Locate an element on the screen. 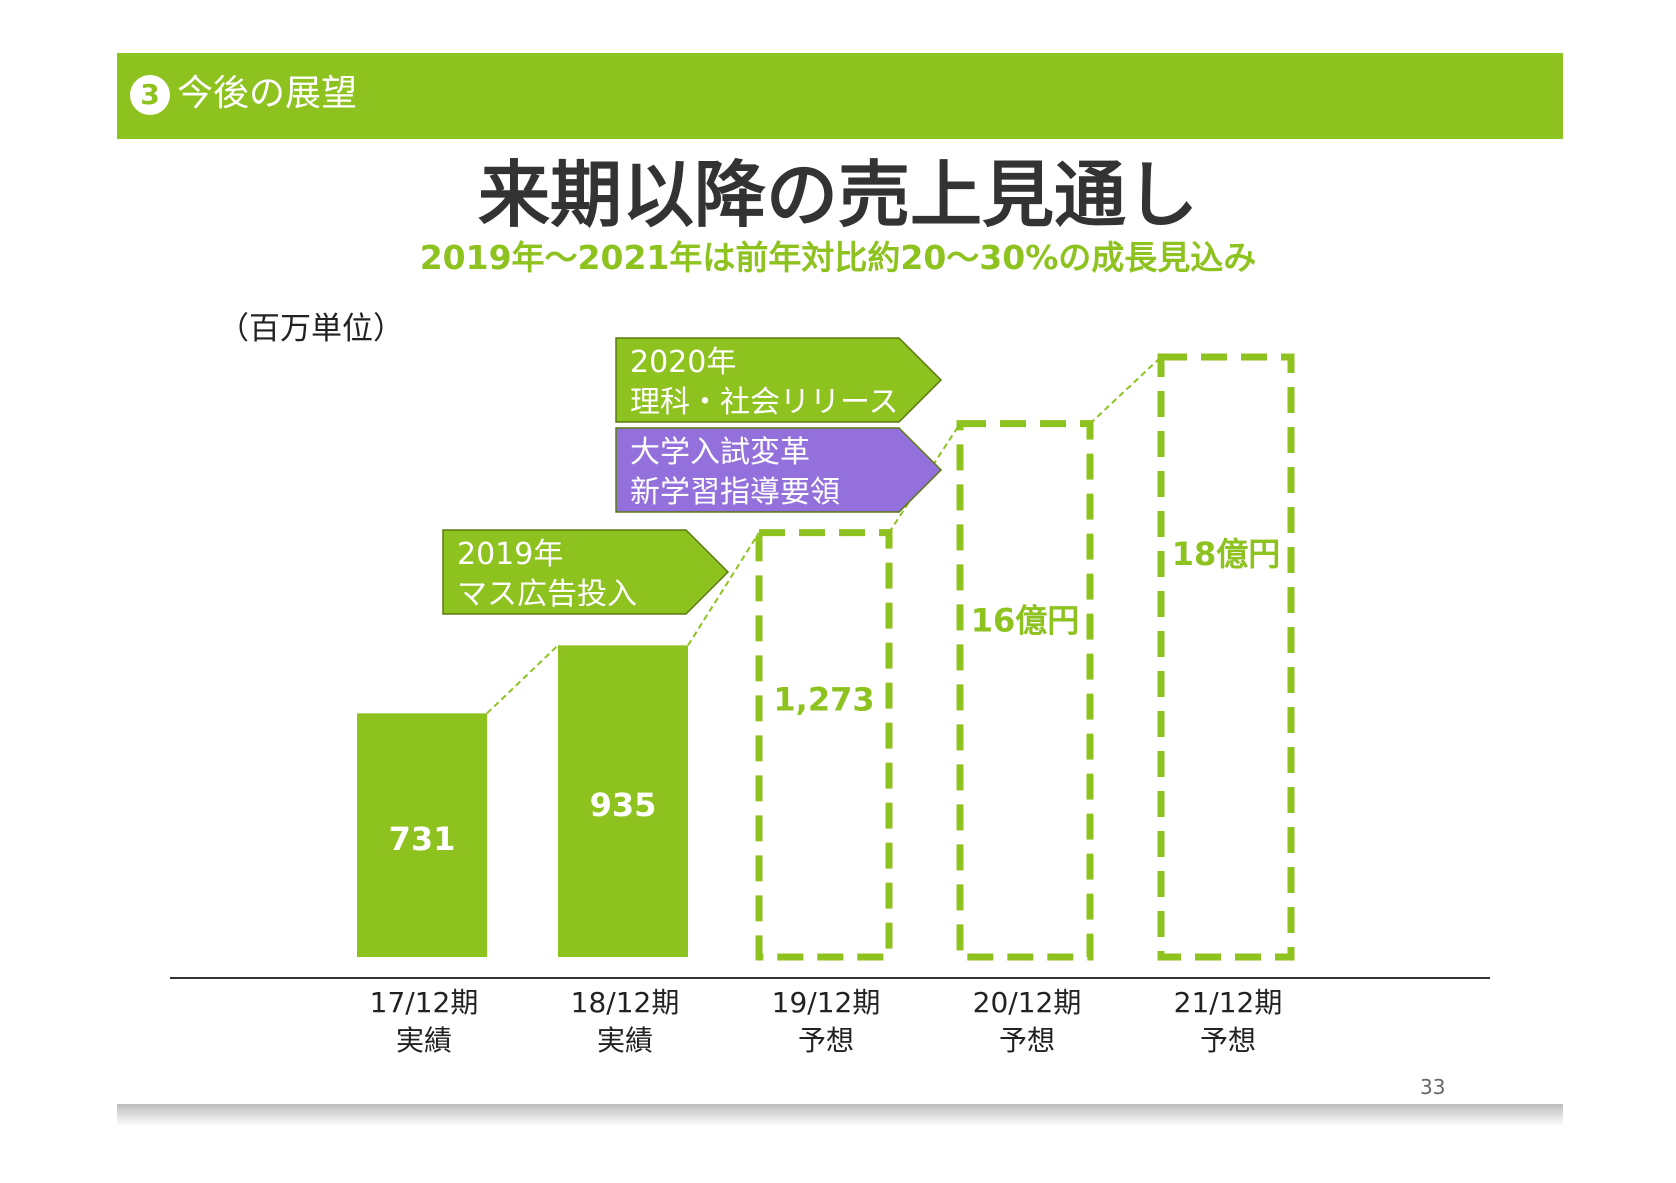 This screenshot has height=1183, width=1676. callout-text: 2020年 is located at coordinates (683, 362).